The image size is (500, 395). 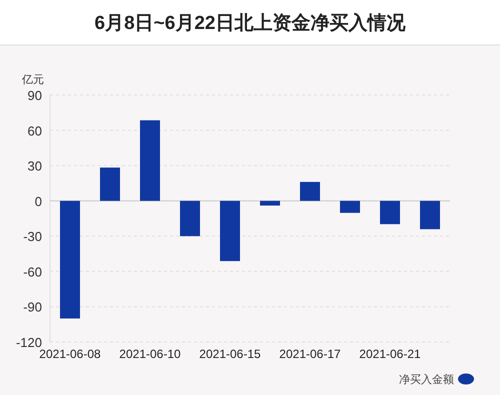 What do you see at coordinates (35, 130) in the screenshot?
I see `y-tick-label: 60` at bounding box center [35, 130].